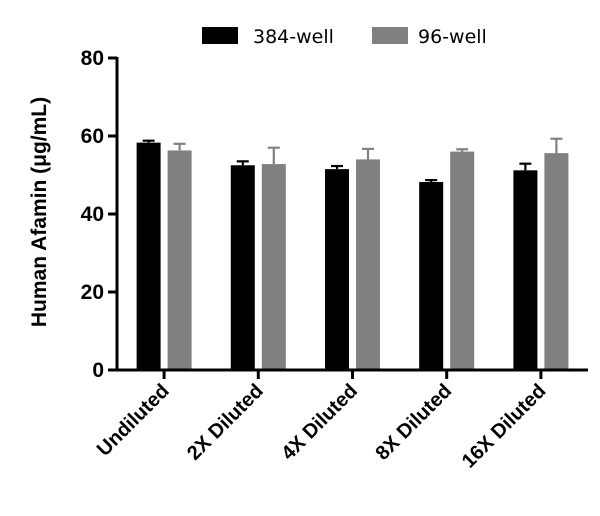 This screenshot has width=600, height=516. I want to click on y-tick-label-20: 20, so click(92, 292).